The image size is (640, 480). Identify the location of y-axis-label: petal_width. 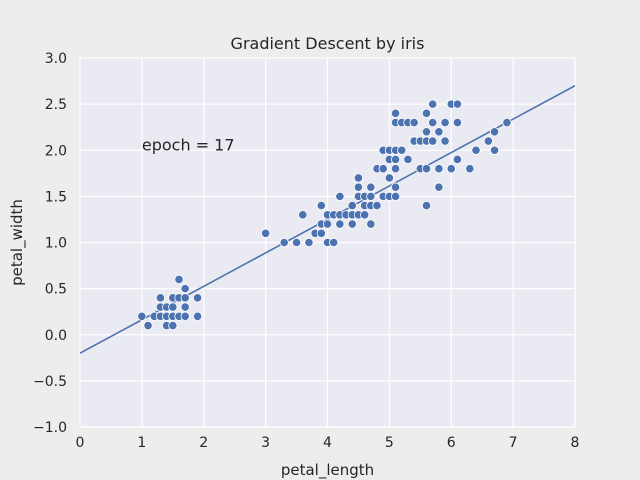
(17, 242).